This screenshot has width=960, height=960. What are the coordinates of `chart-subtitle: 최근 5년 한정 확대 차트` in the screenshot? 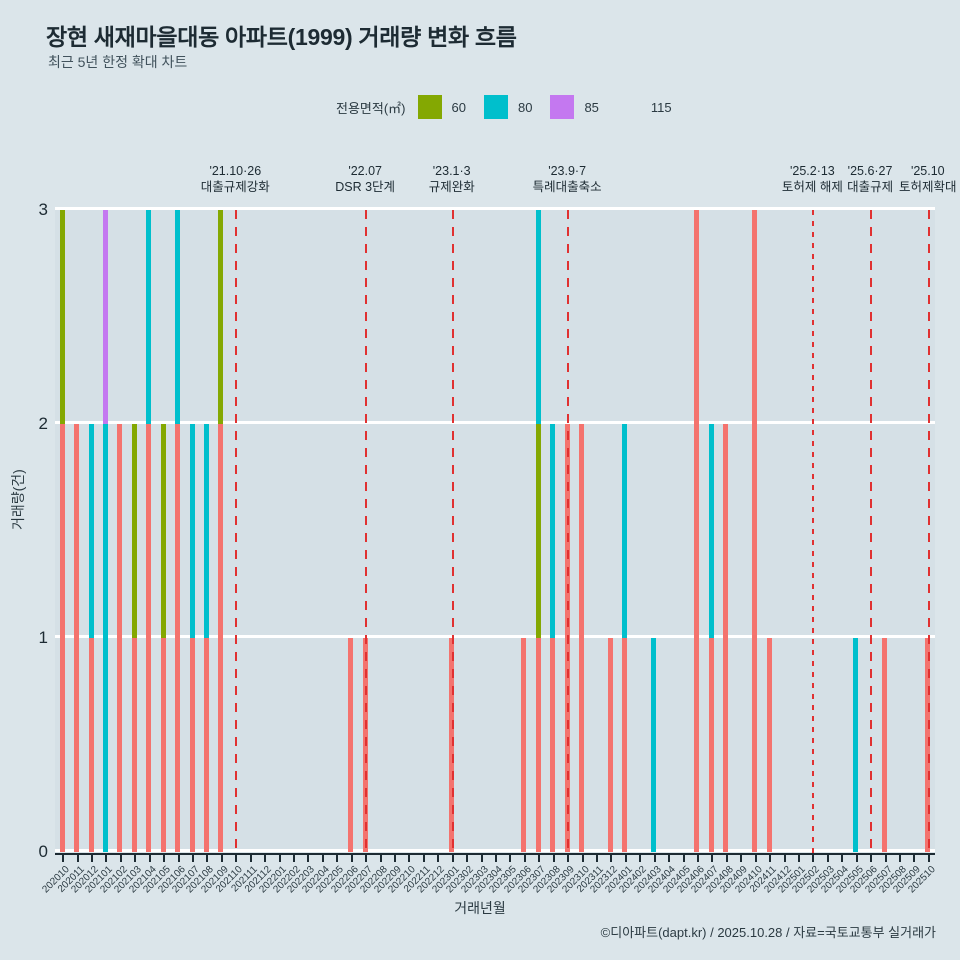 It's located at (118, 62).